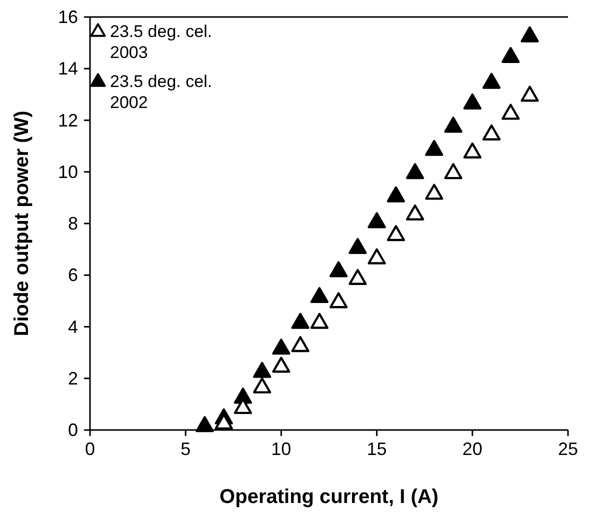 This screenshot has height=523, width=603. I want to click on y-tick-label: 16, so click(68, 17).